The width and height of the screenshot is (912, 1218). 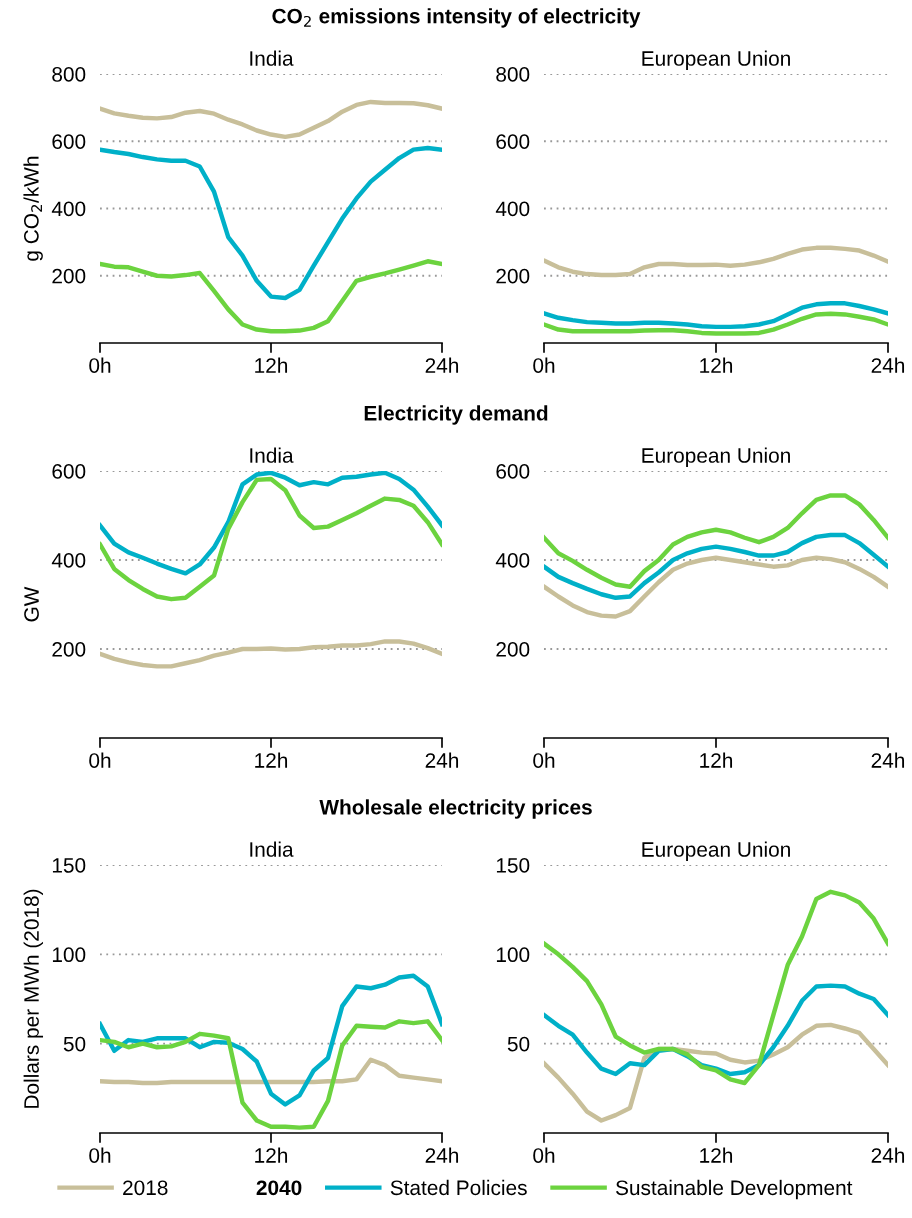 I want to click on legend-label: Stated Policies, so click(x=458, y=1187).